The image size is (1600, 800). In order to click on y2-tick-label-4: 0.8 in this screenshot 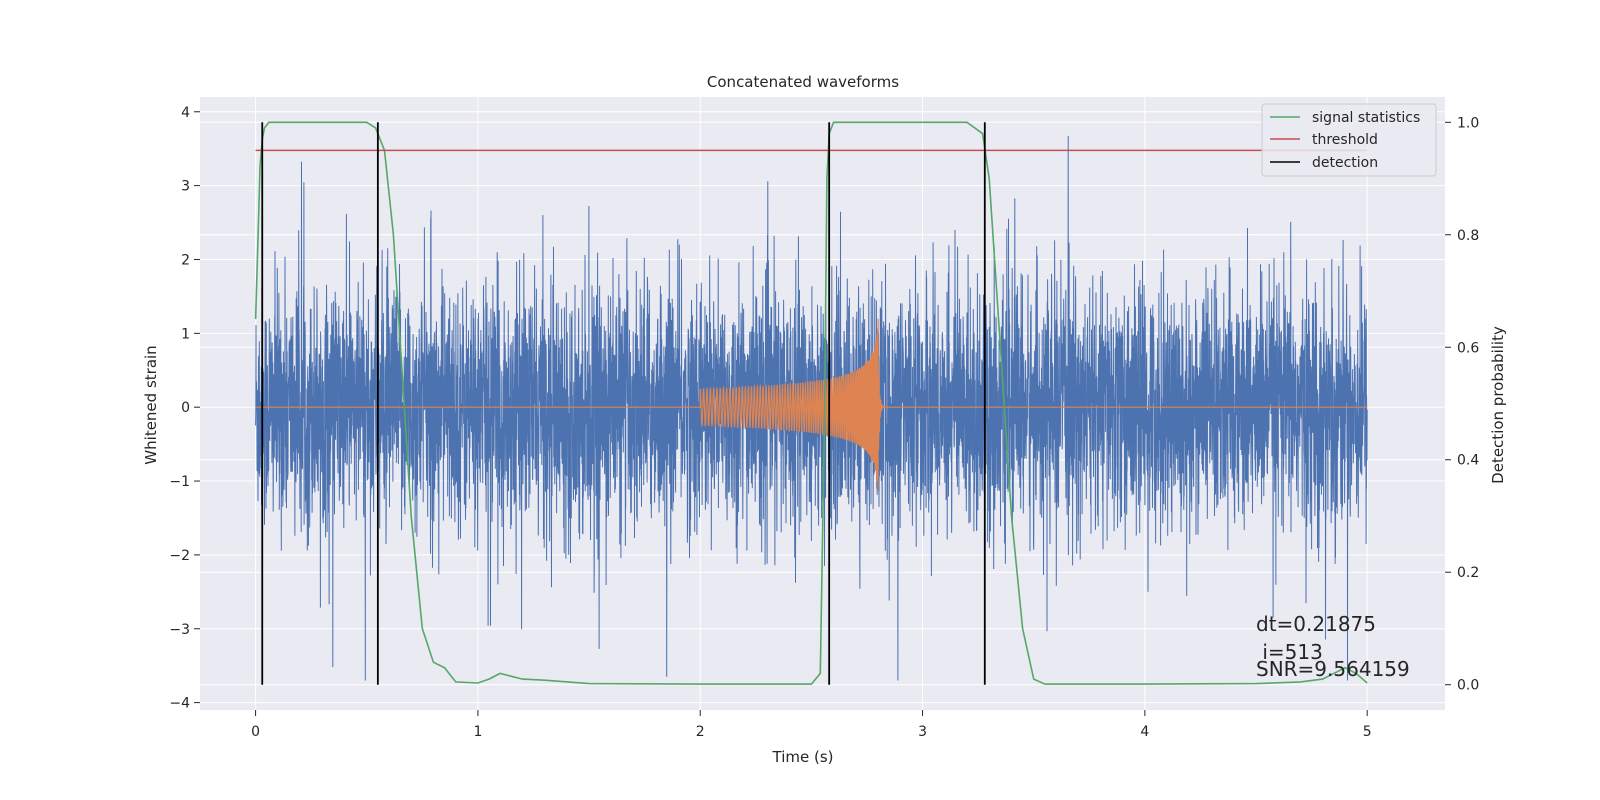, I will do `click(1468, 236)`.